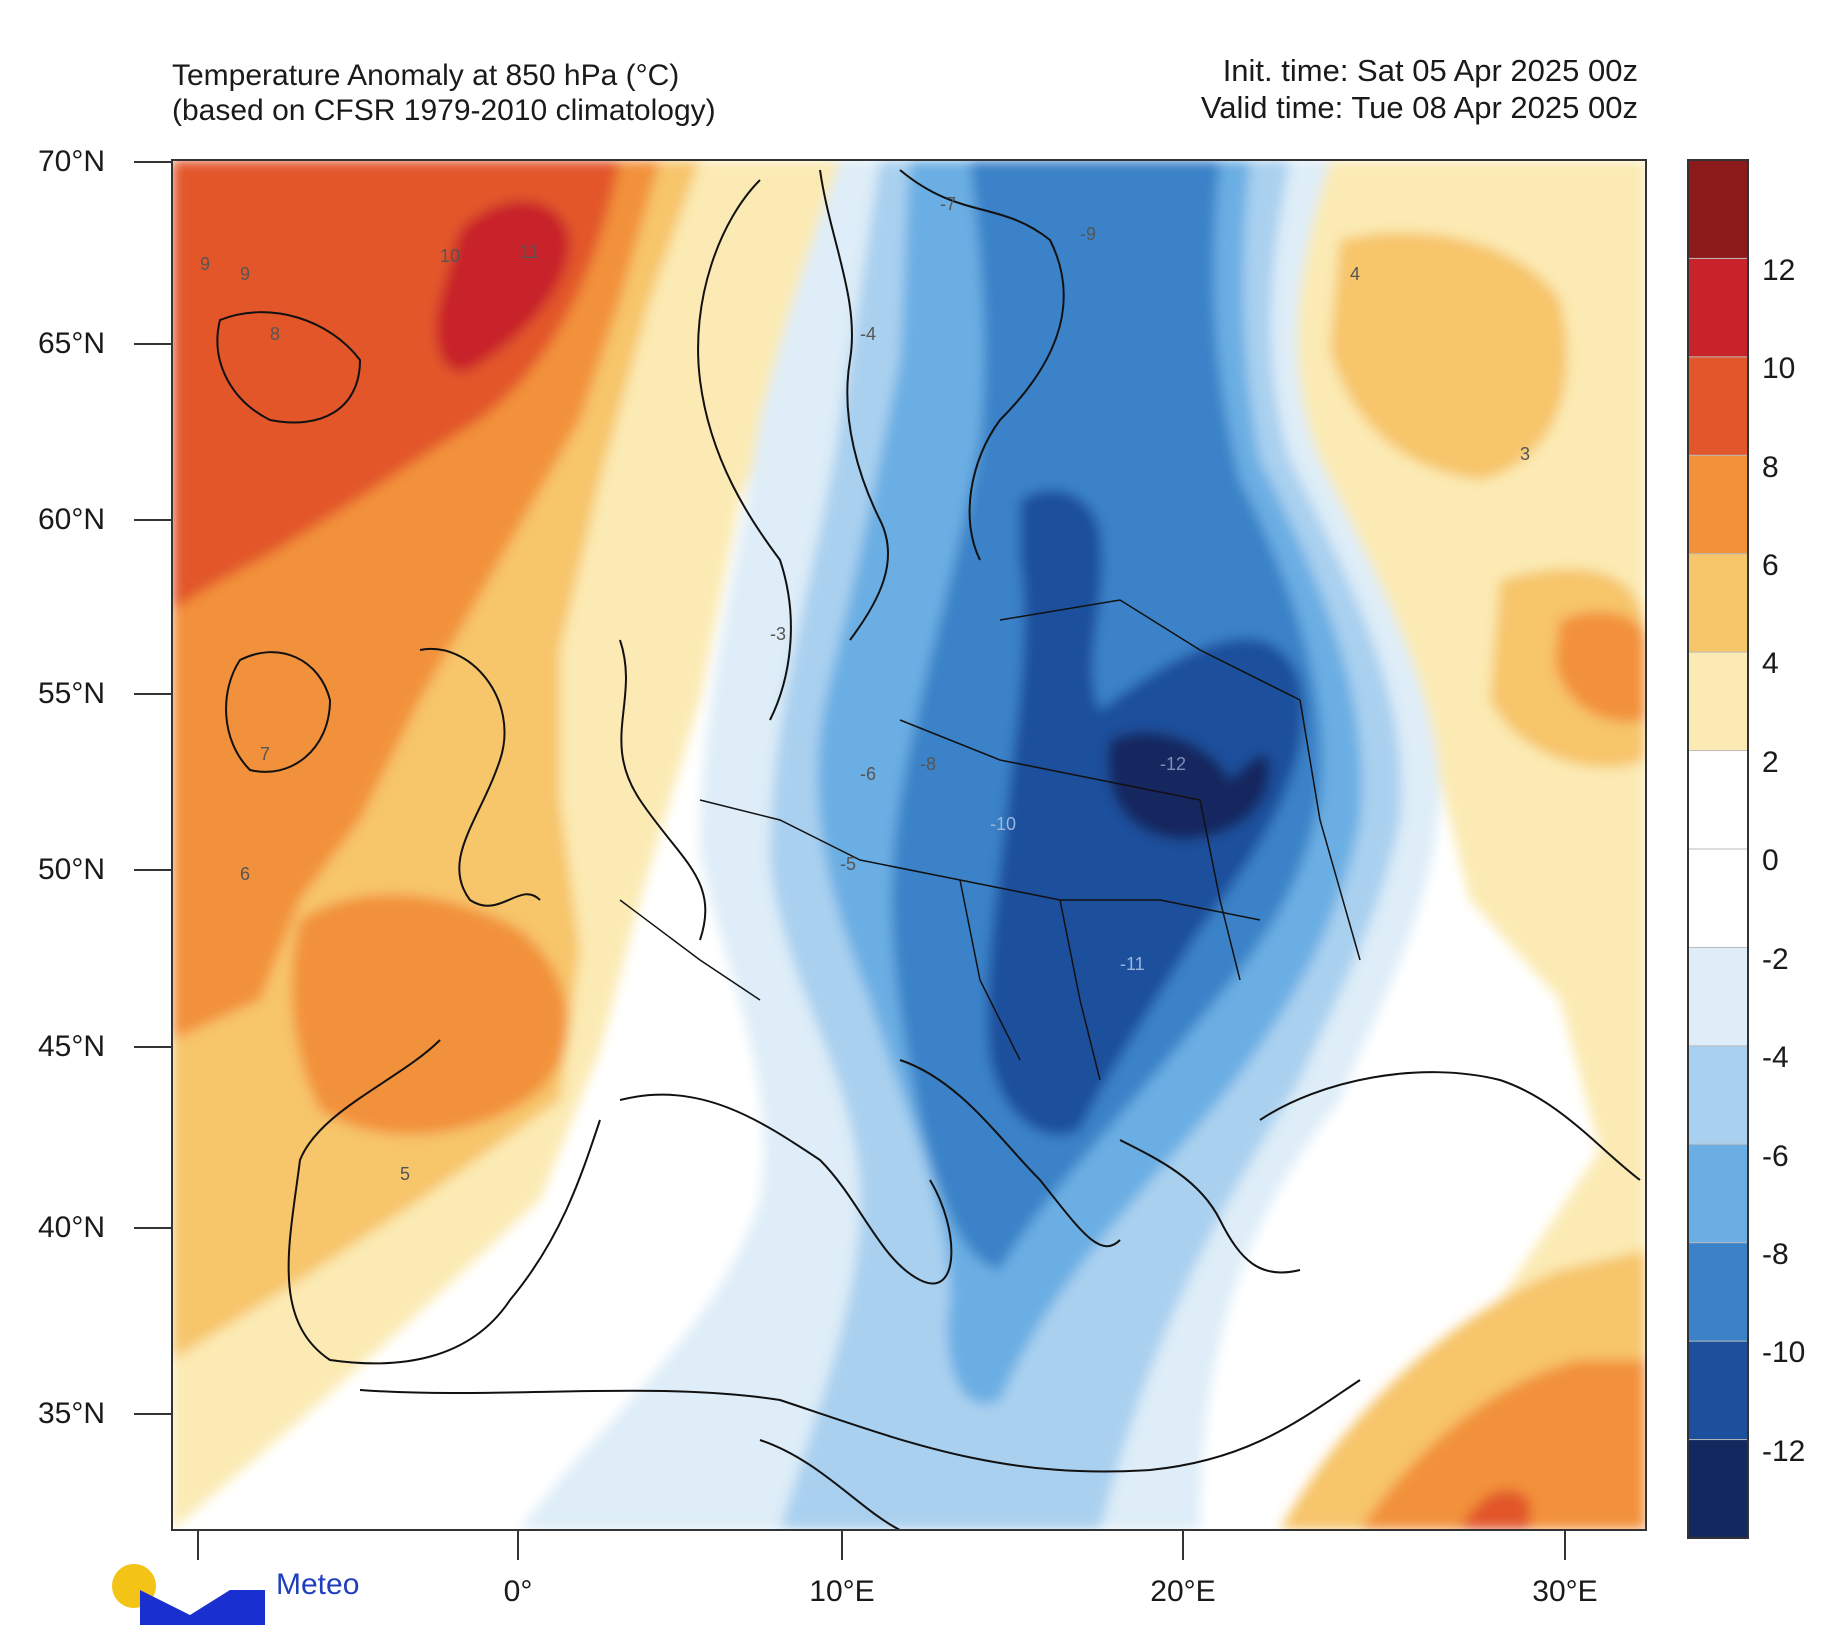 This screenshot has width=1828, height=1625. I want to click on title-line-1: Temperature Anomaly at 850 hPa (°C), so click(426, 75).